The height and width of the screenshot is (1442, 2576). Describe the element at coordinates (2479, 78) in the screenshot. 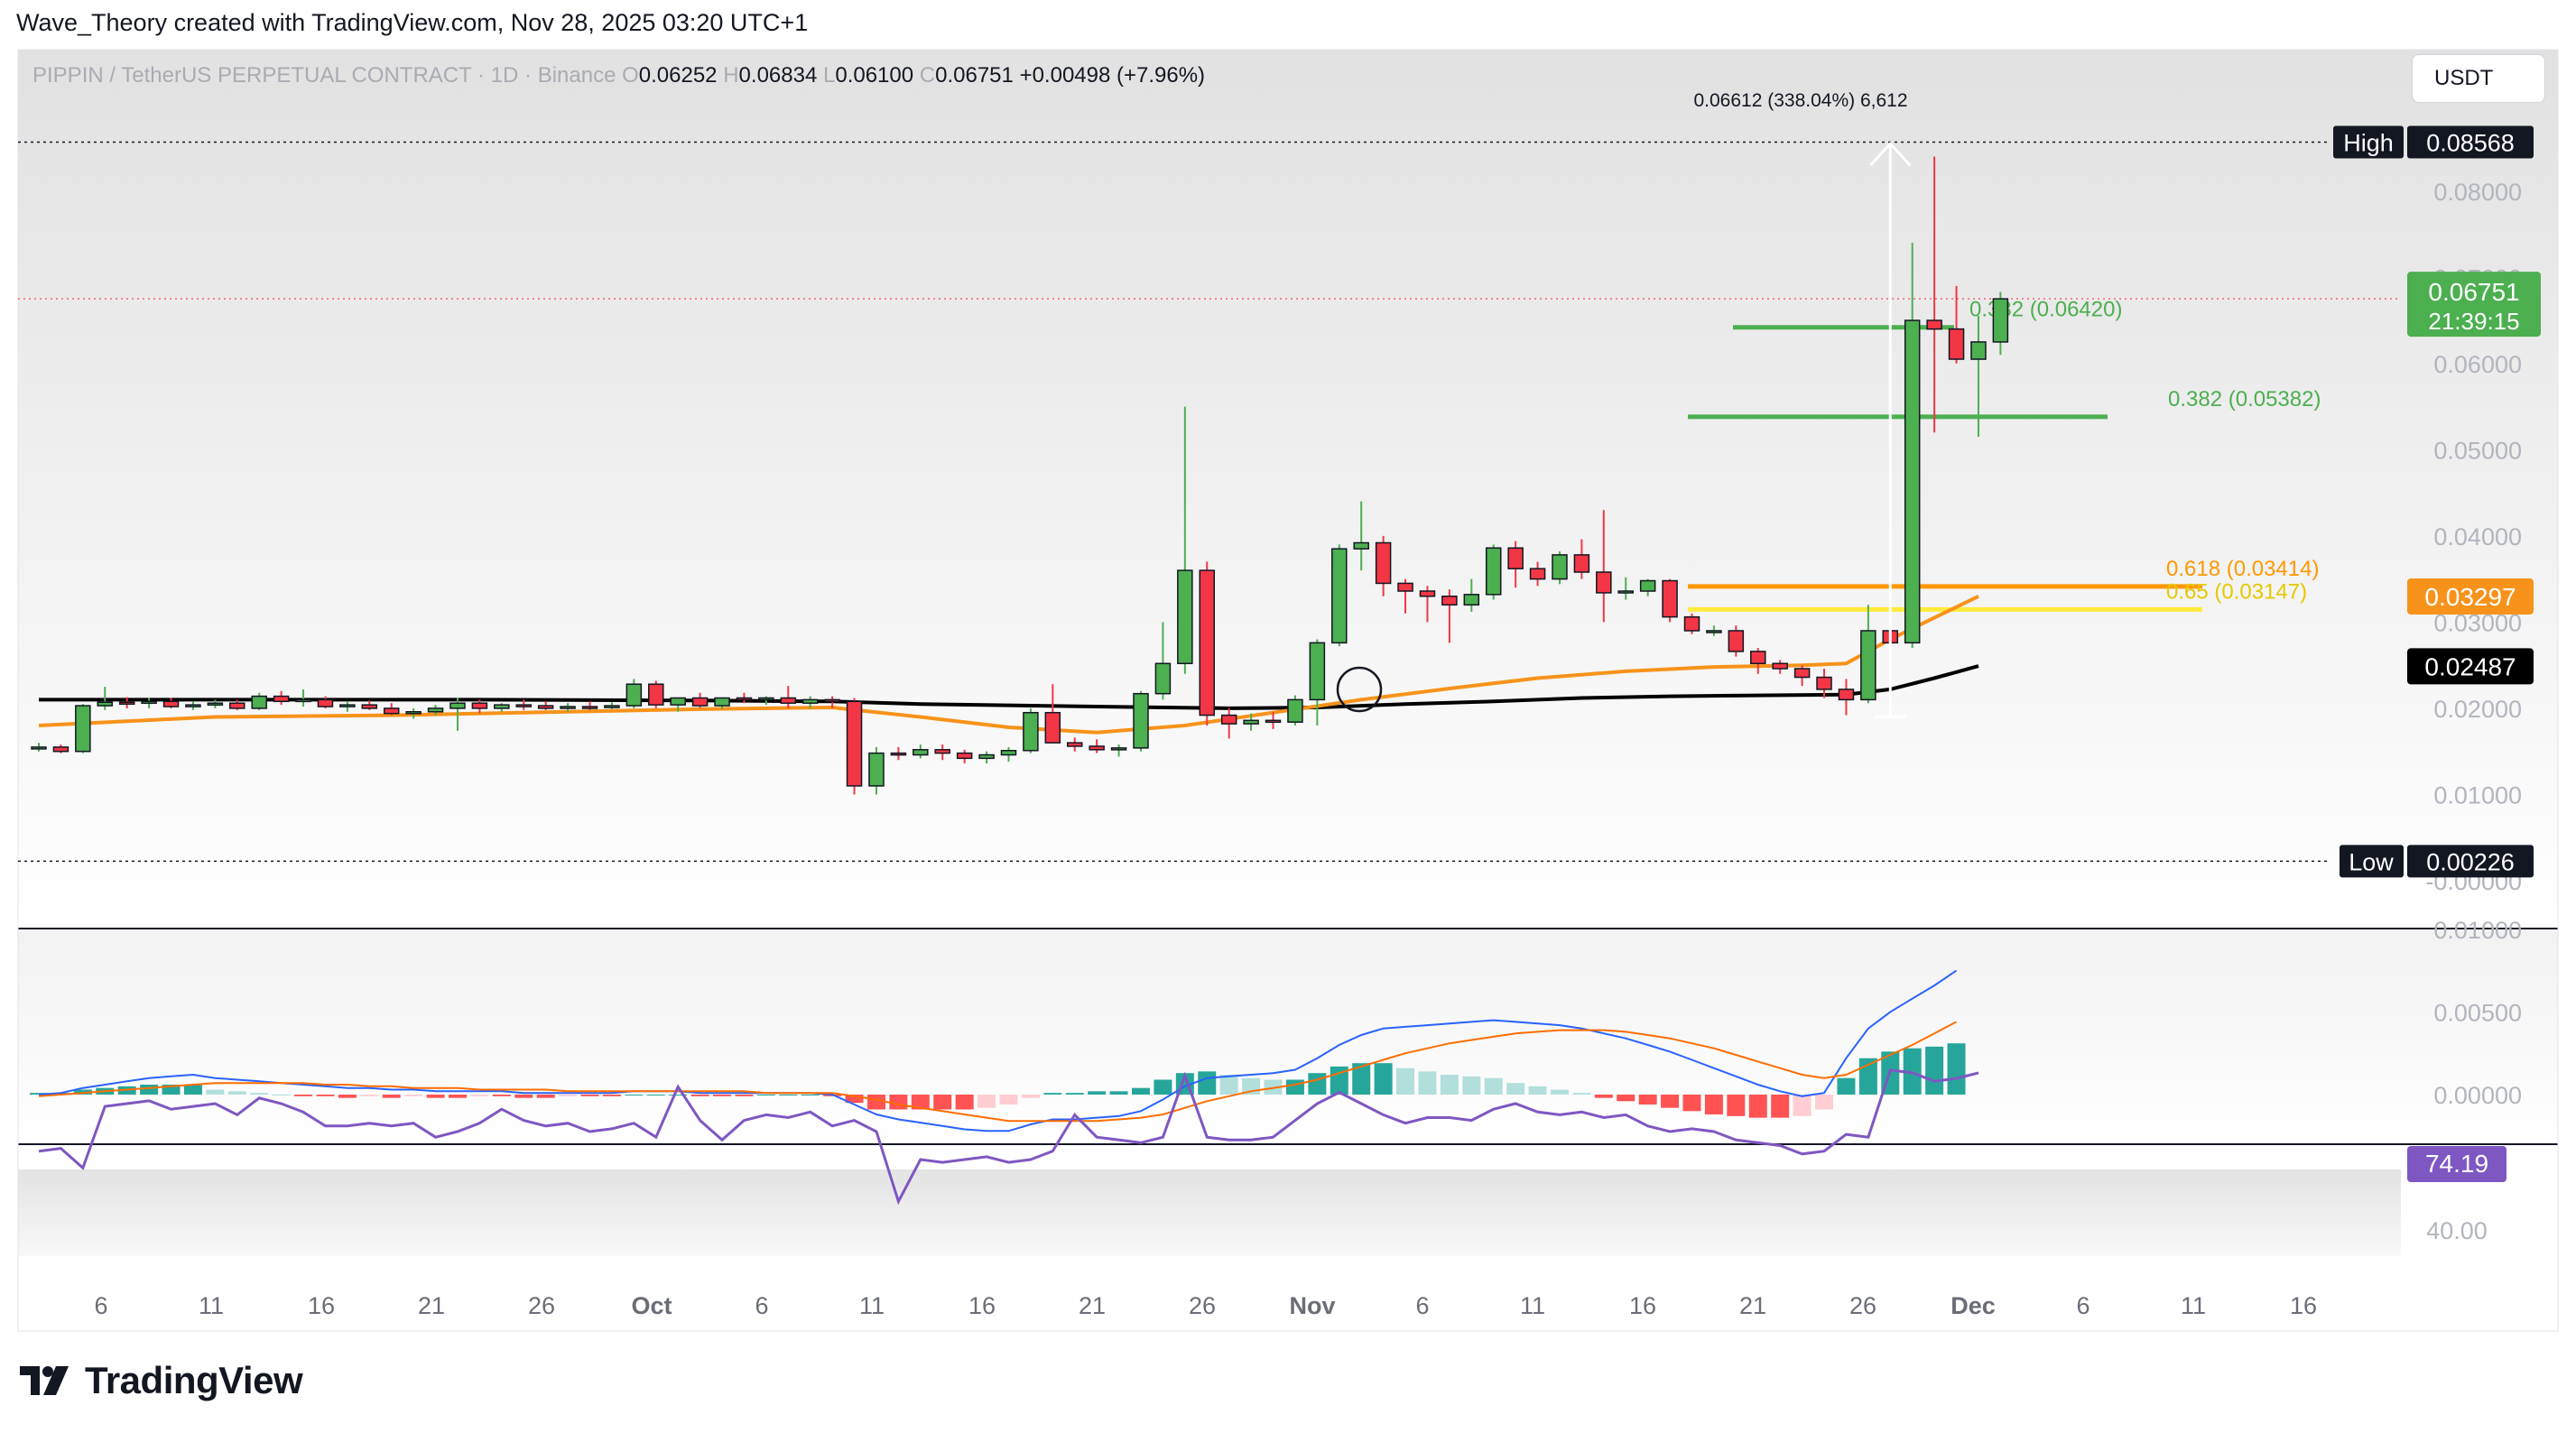

I see `currency-button: USDT` at that location.